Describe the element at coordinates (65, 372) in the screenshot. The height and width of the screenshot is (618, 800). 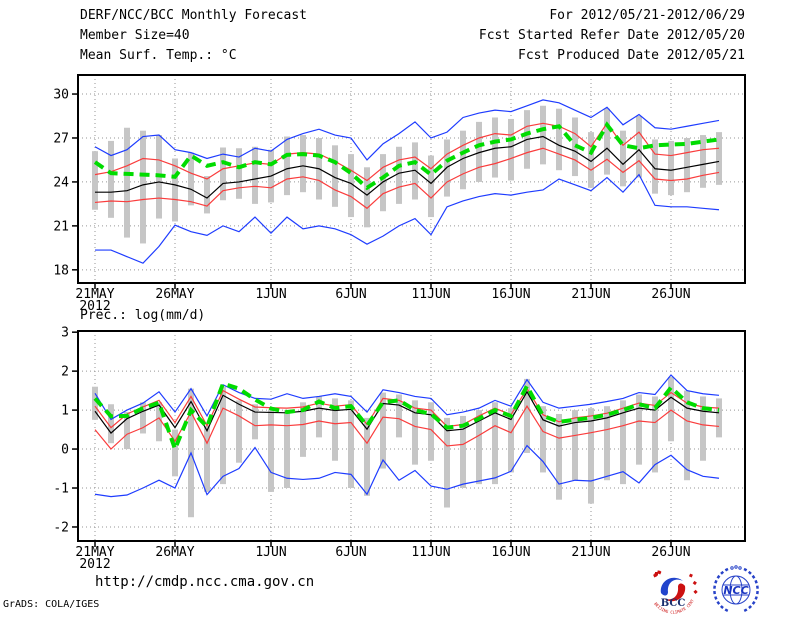
I see `y-tick-label: 2` at that location.